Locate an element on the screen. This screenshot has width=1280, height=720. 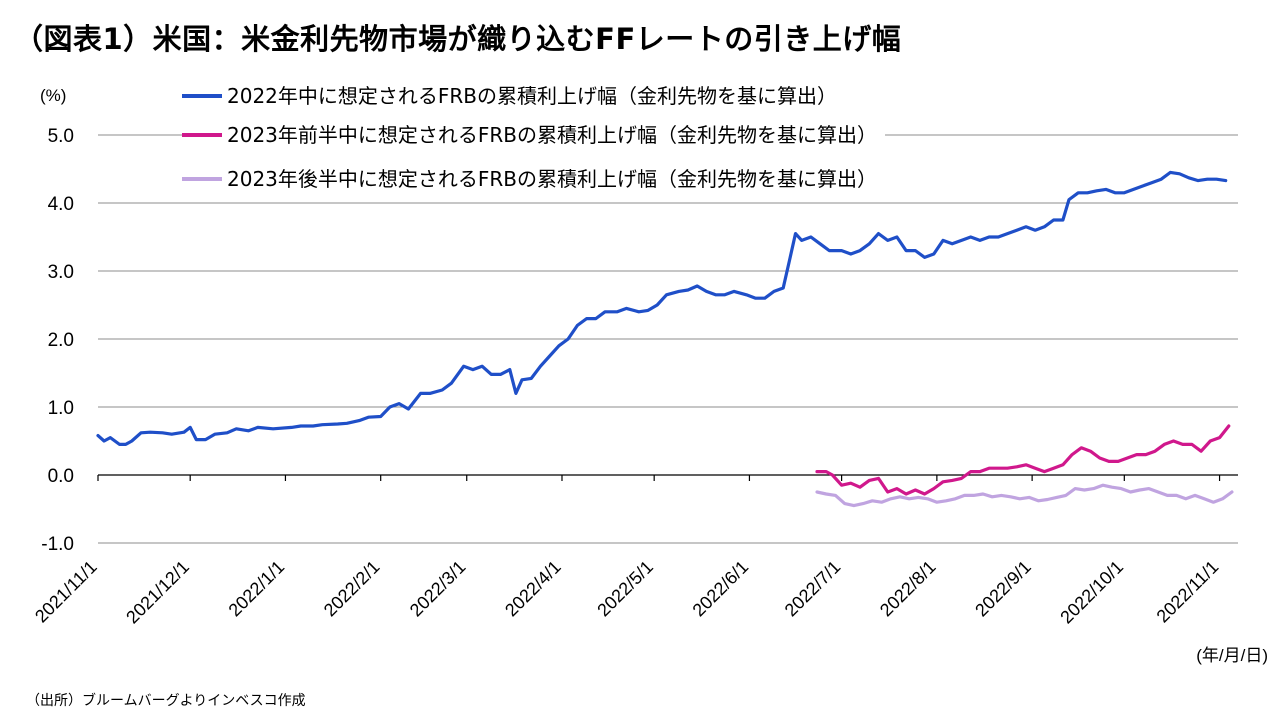
legend-label-2: 2023年前半中に想定されるFRBの累積利上げ幅（金利先物を基に算出） is located at coordinates (552, 135).